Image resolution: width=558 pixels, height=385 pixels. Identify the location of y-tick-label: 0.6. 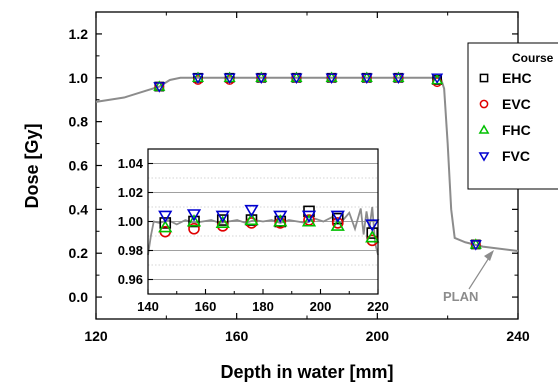
(79, 166).